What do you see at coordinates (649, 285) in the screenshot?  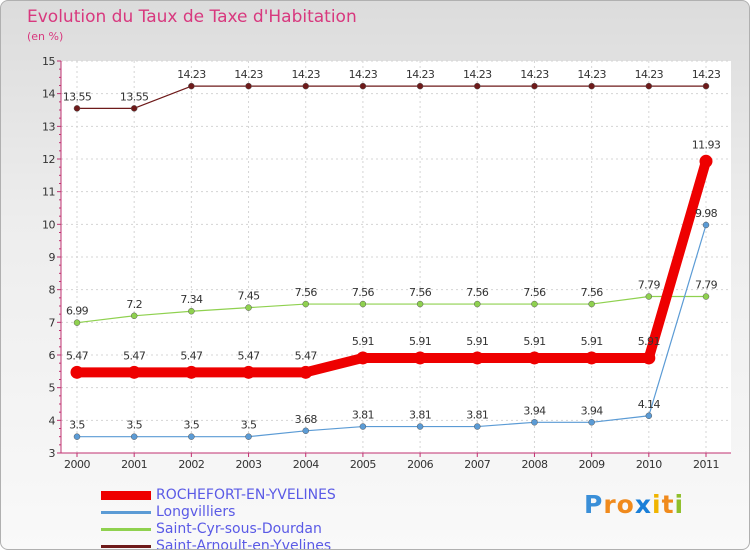 I see `data-label: 7.79` at bounding box center [649, 285].